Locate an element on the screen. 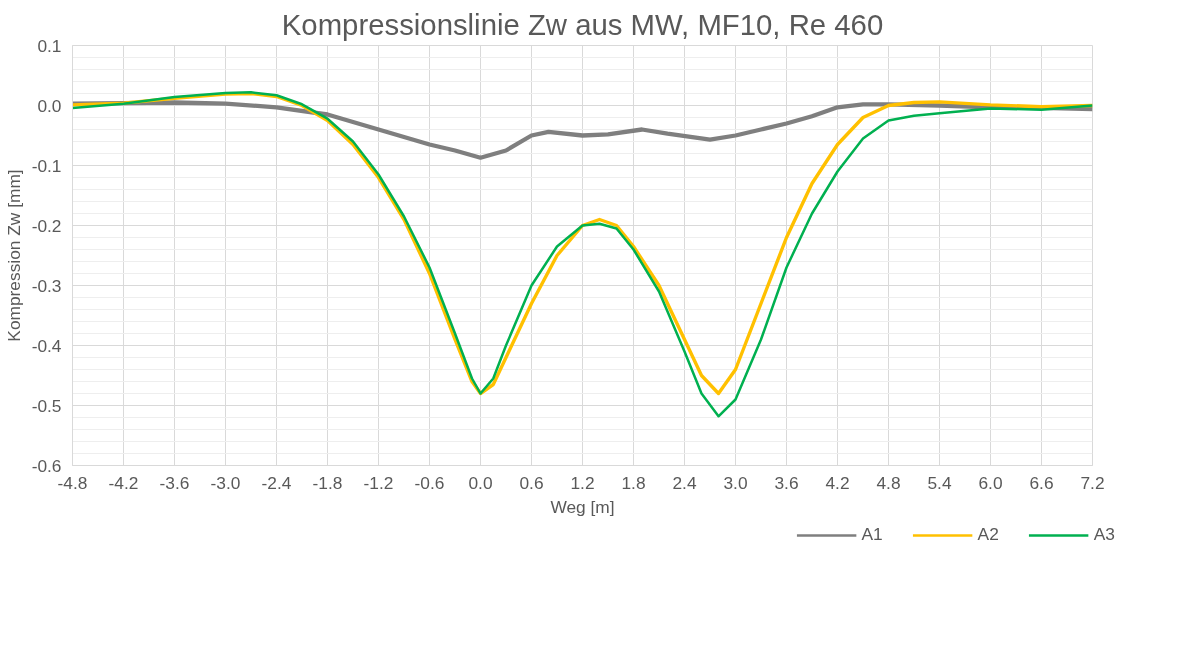  x-tick-label: 1.8 is located at coordinates (633, 482).